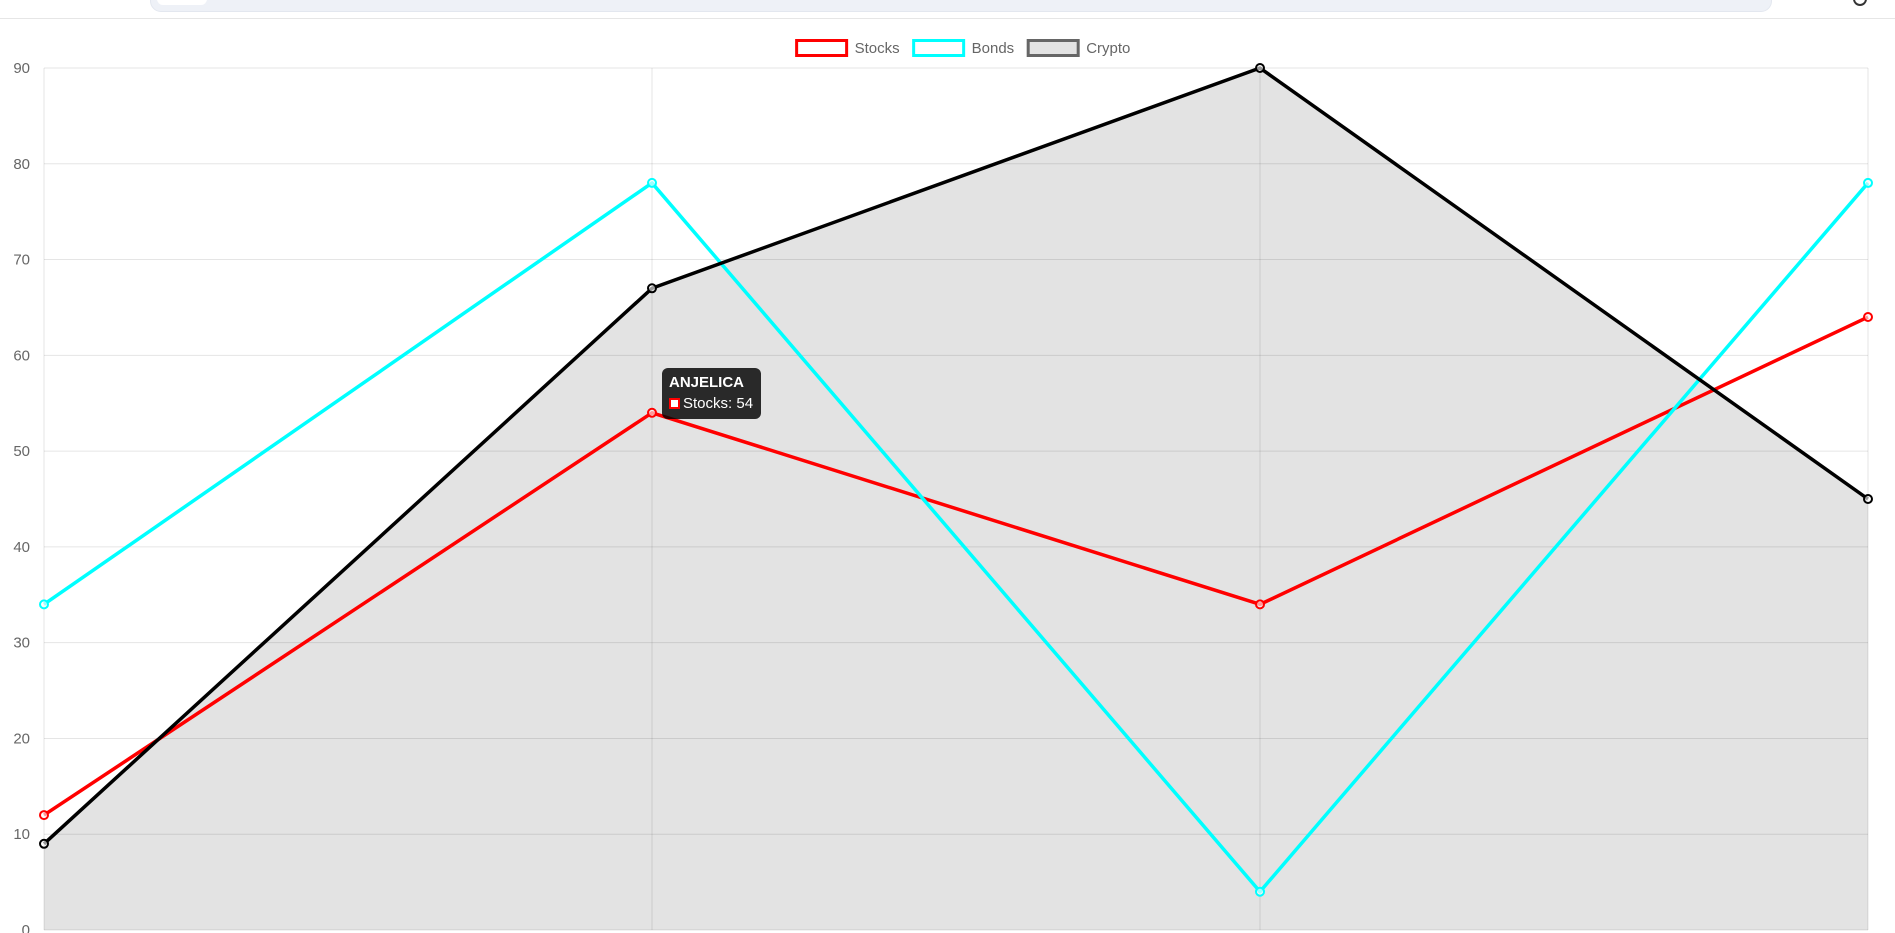  What do you see at coordinates (21, 738) in the screenshot?
I see `y-tick-label: 20` at bounding box center [21, 738].